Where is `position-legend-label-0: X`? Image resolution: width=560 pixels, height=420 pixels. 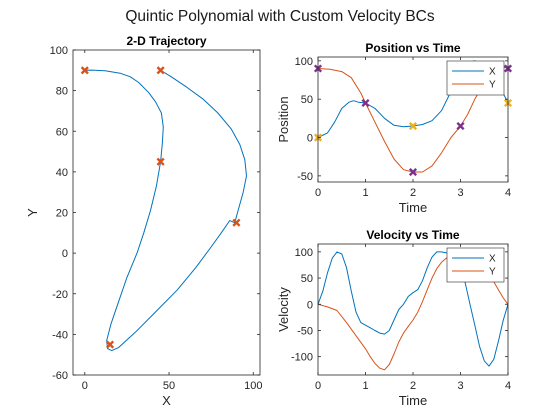
position-legend-label-0: X is located at coordinates (492, 72).